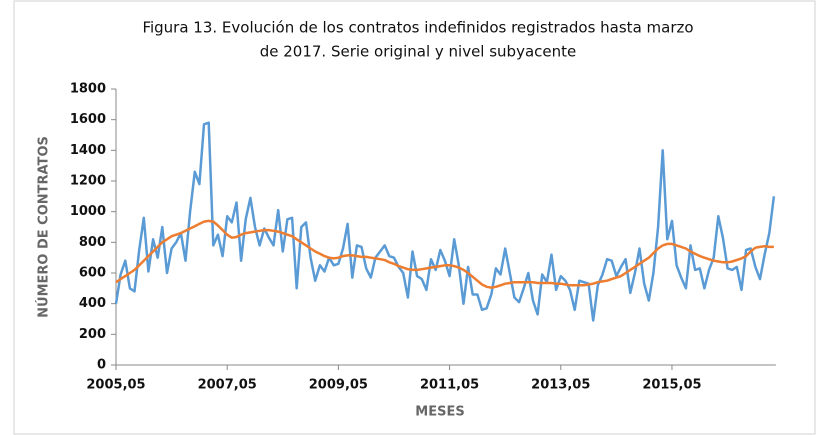 This screenshot has height=435, width=816. What do you see at coordinates (88, 150) in the screenshot?
I see `y-tick-label: 1400` at bounding box center [88, 150].